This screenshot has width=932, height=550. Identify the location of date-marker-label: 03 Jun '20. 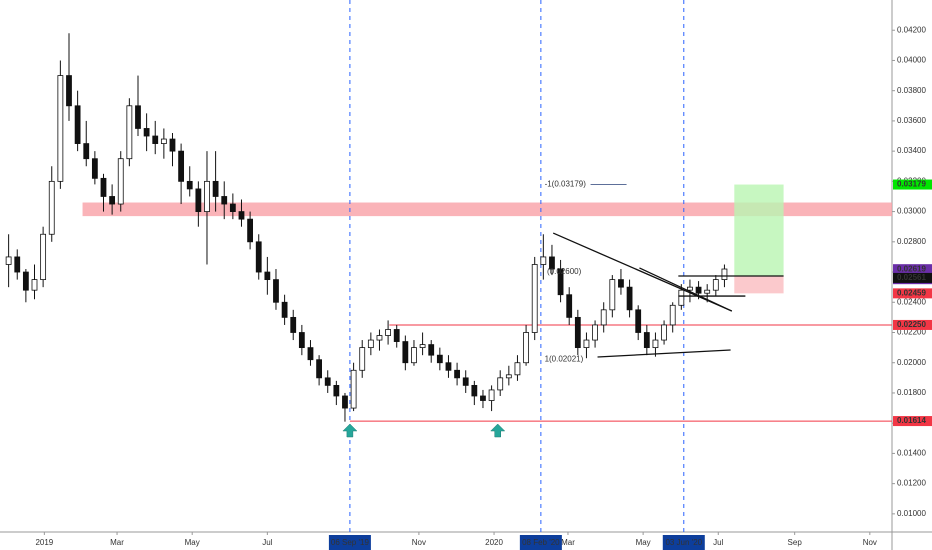
(683, 542).